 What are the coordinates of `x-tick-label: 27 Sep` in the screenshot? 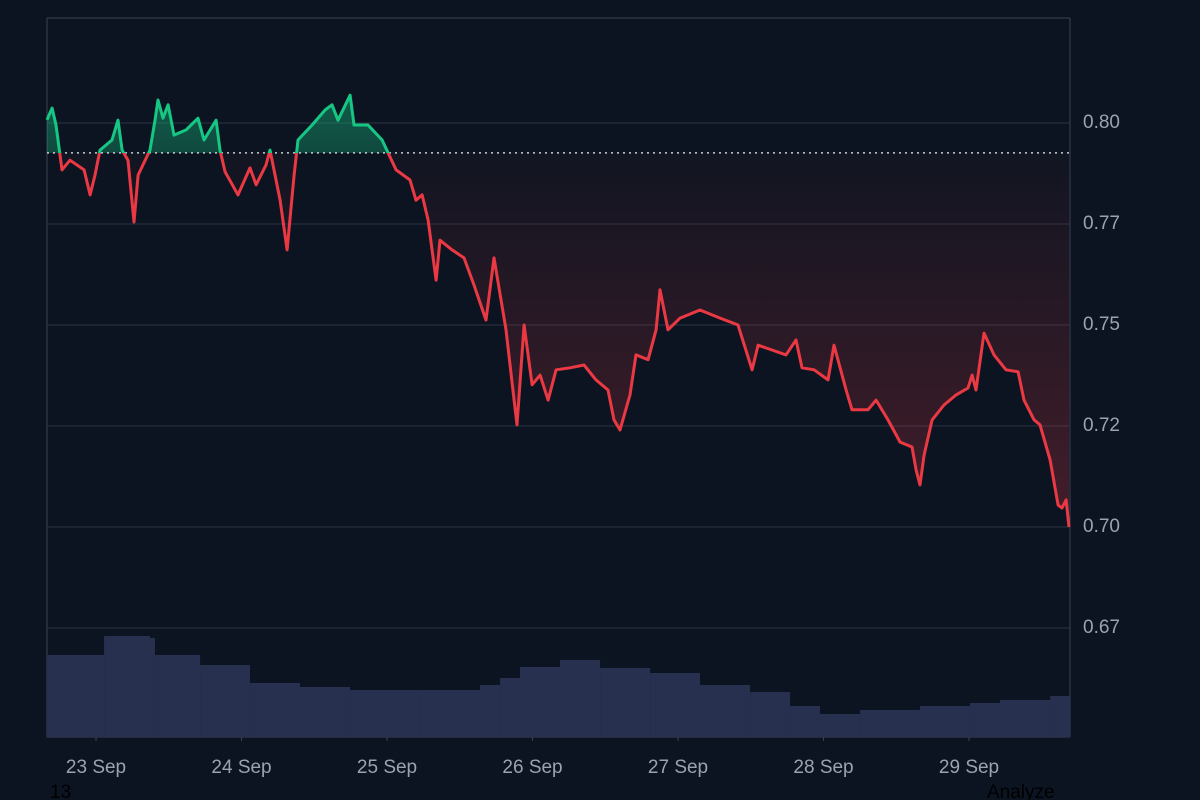 It's located at (678, 767).